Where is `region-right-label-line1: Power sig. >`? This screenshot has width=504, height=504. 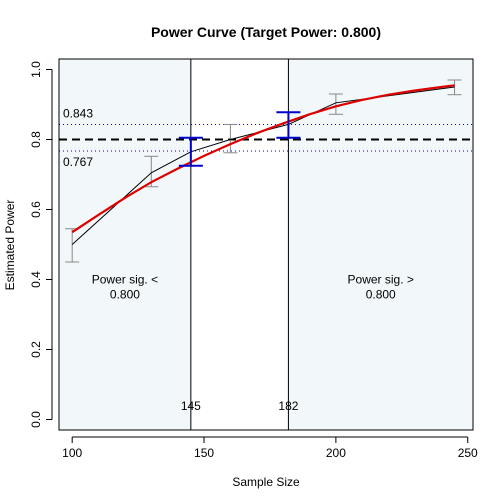
region-right-label-line1: Power sig. > is located at coordinates (381, 280).